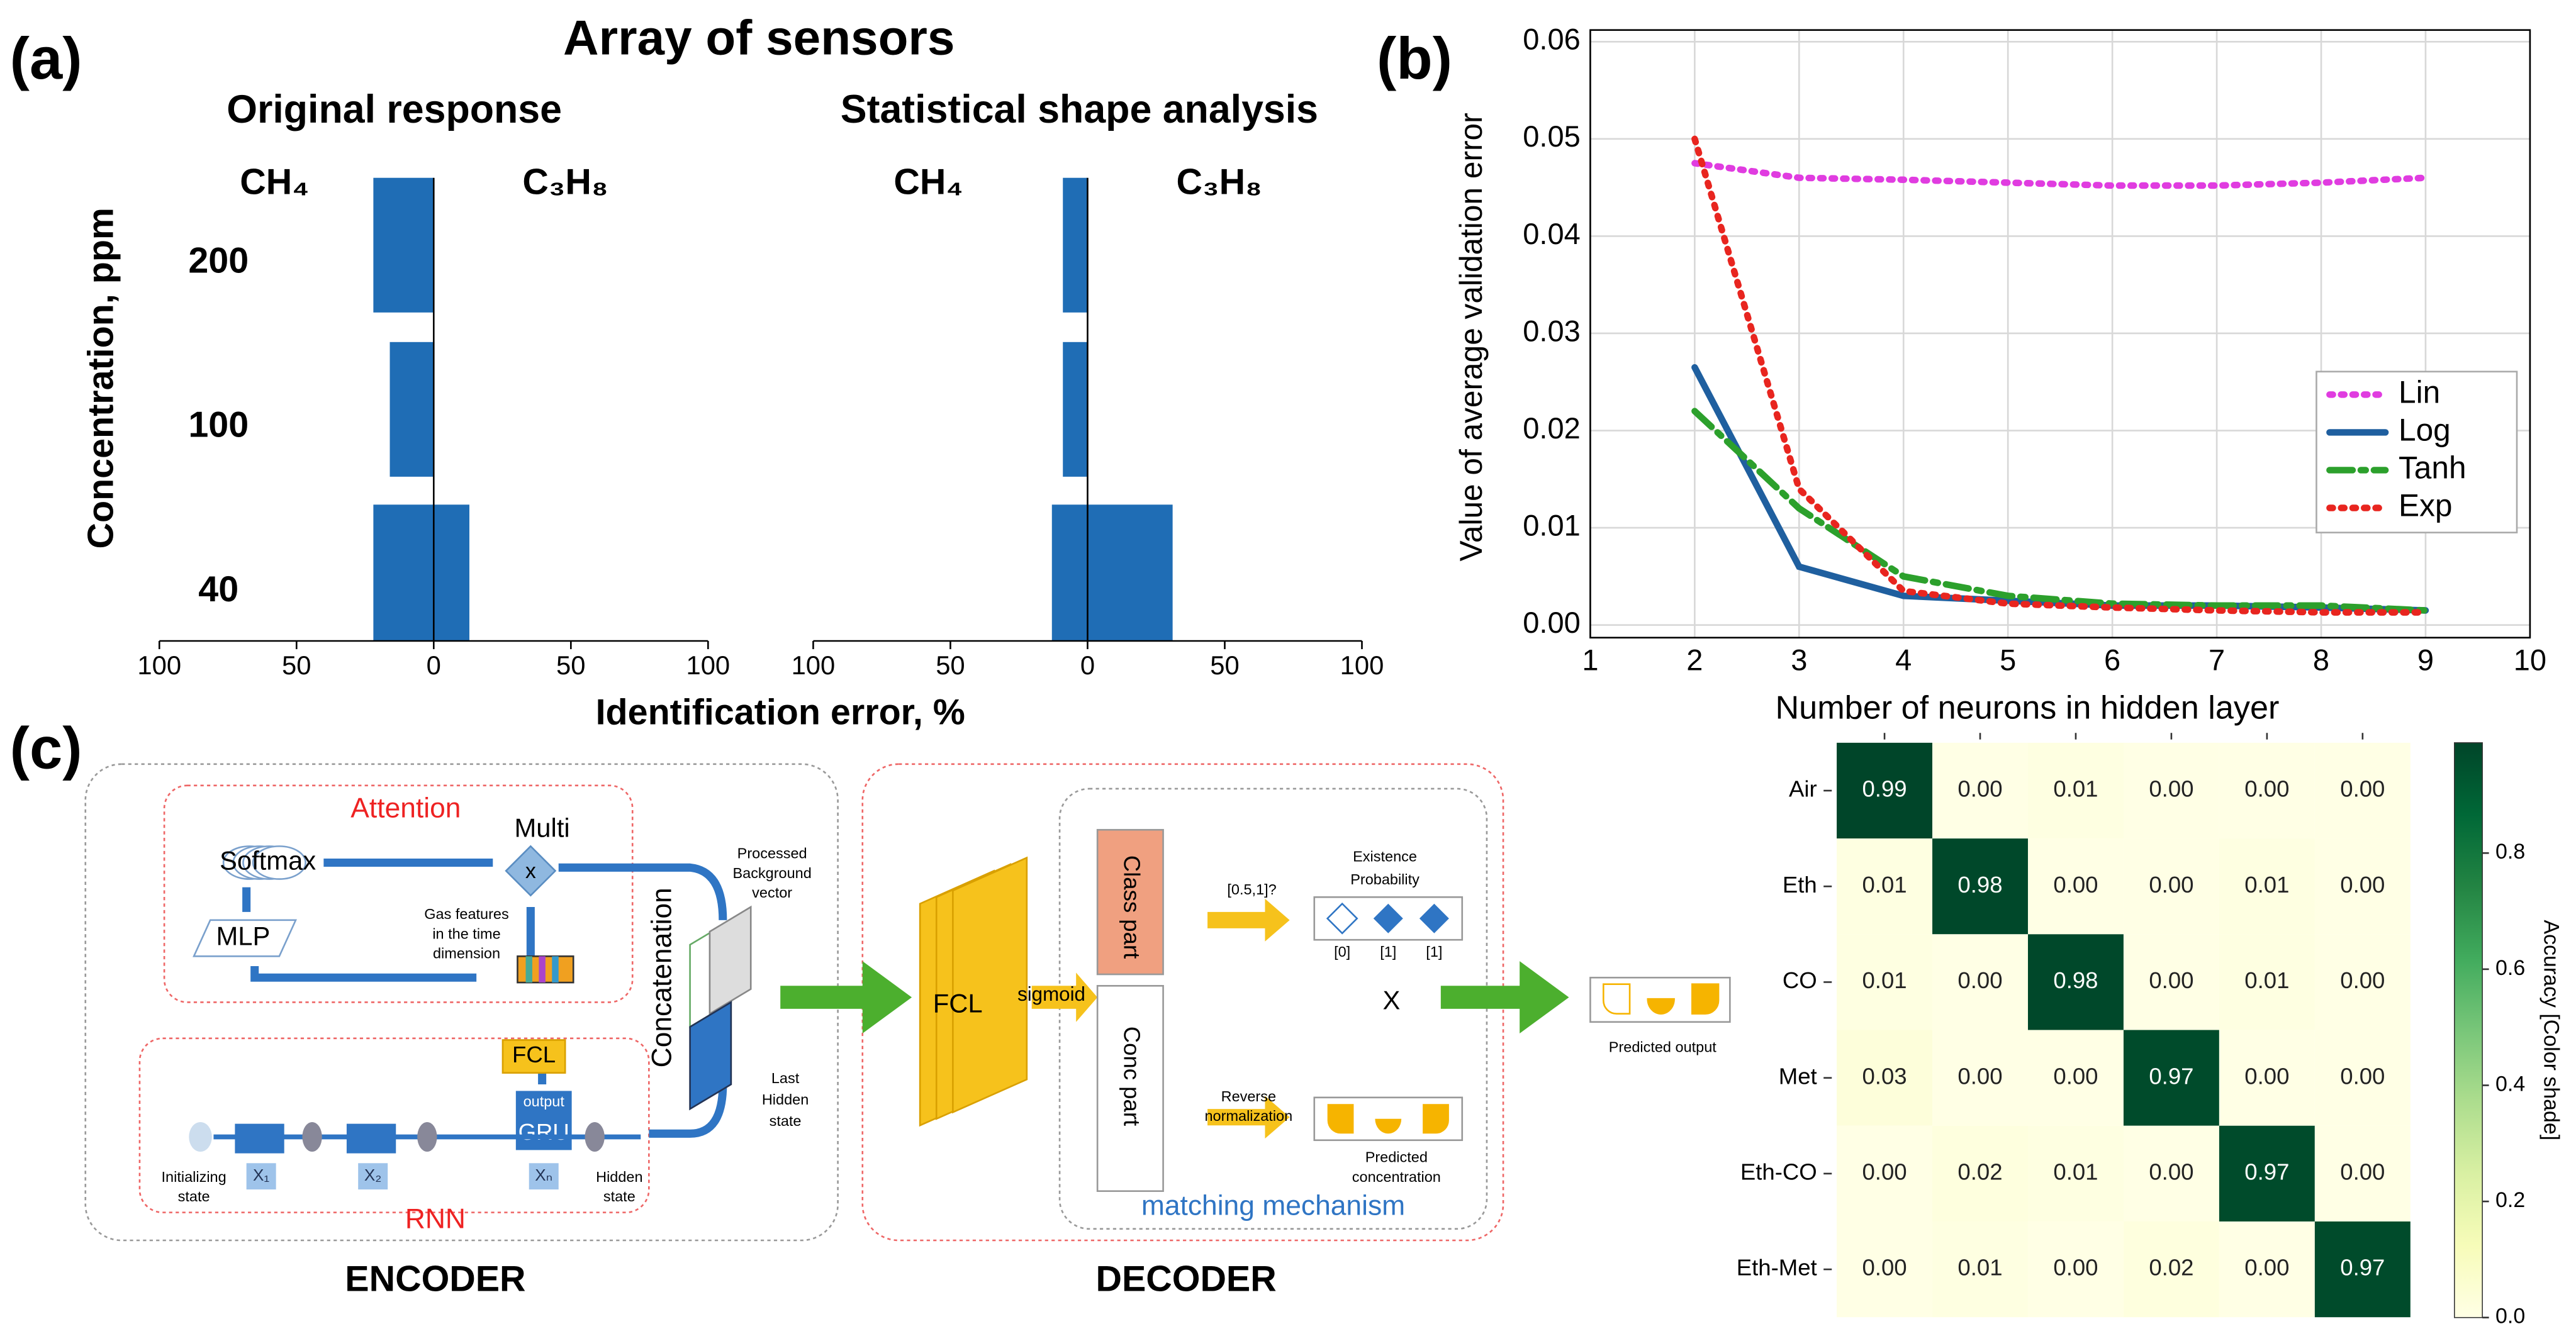  What do you see at coordinates (2510, 1200) in the screenshot?
I see `colorbar-tick-label: 0.2` at bounding box center [2510, 1200].